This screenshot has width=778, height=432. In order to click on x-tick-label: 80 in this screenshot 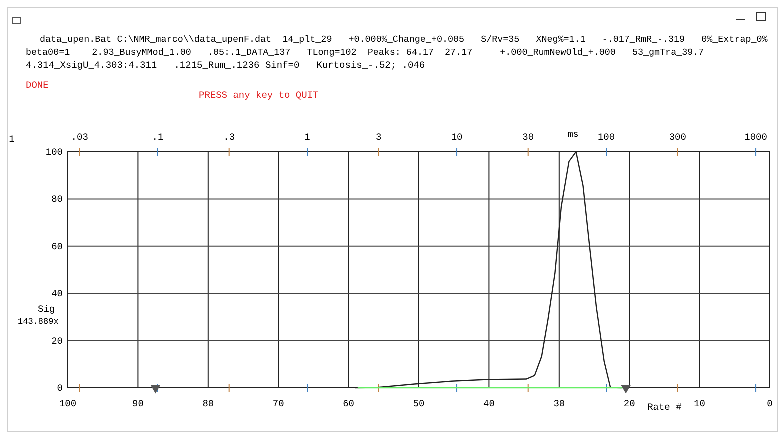, I will do `click(208, 404)`.